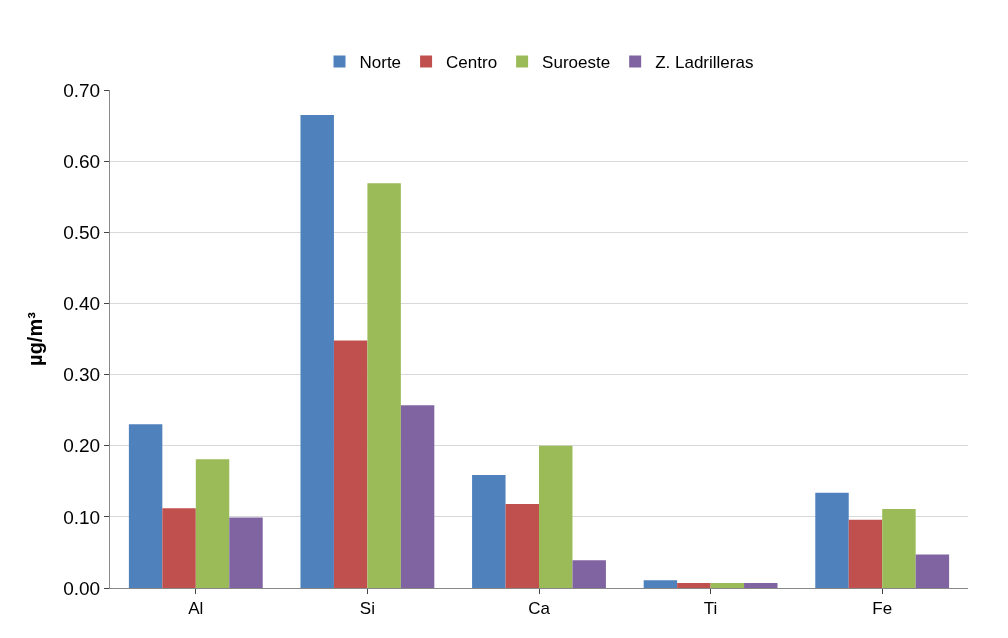  I want to click on y-tick-label: 0.30, so click(82, 375).